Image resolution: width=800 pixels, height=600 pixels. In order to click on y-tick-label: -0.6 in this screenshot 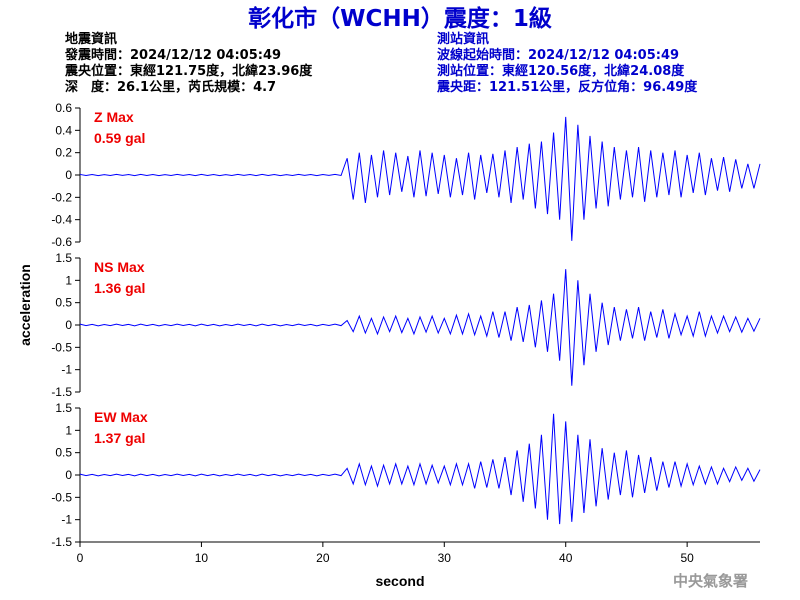, I will do `click(61, 242)`.